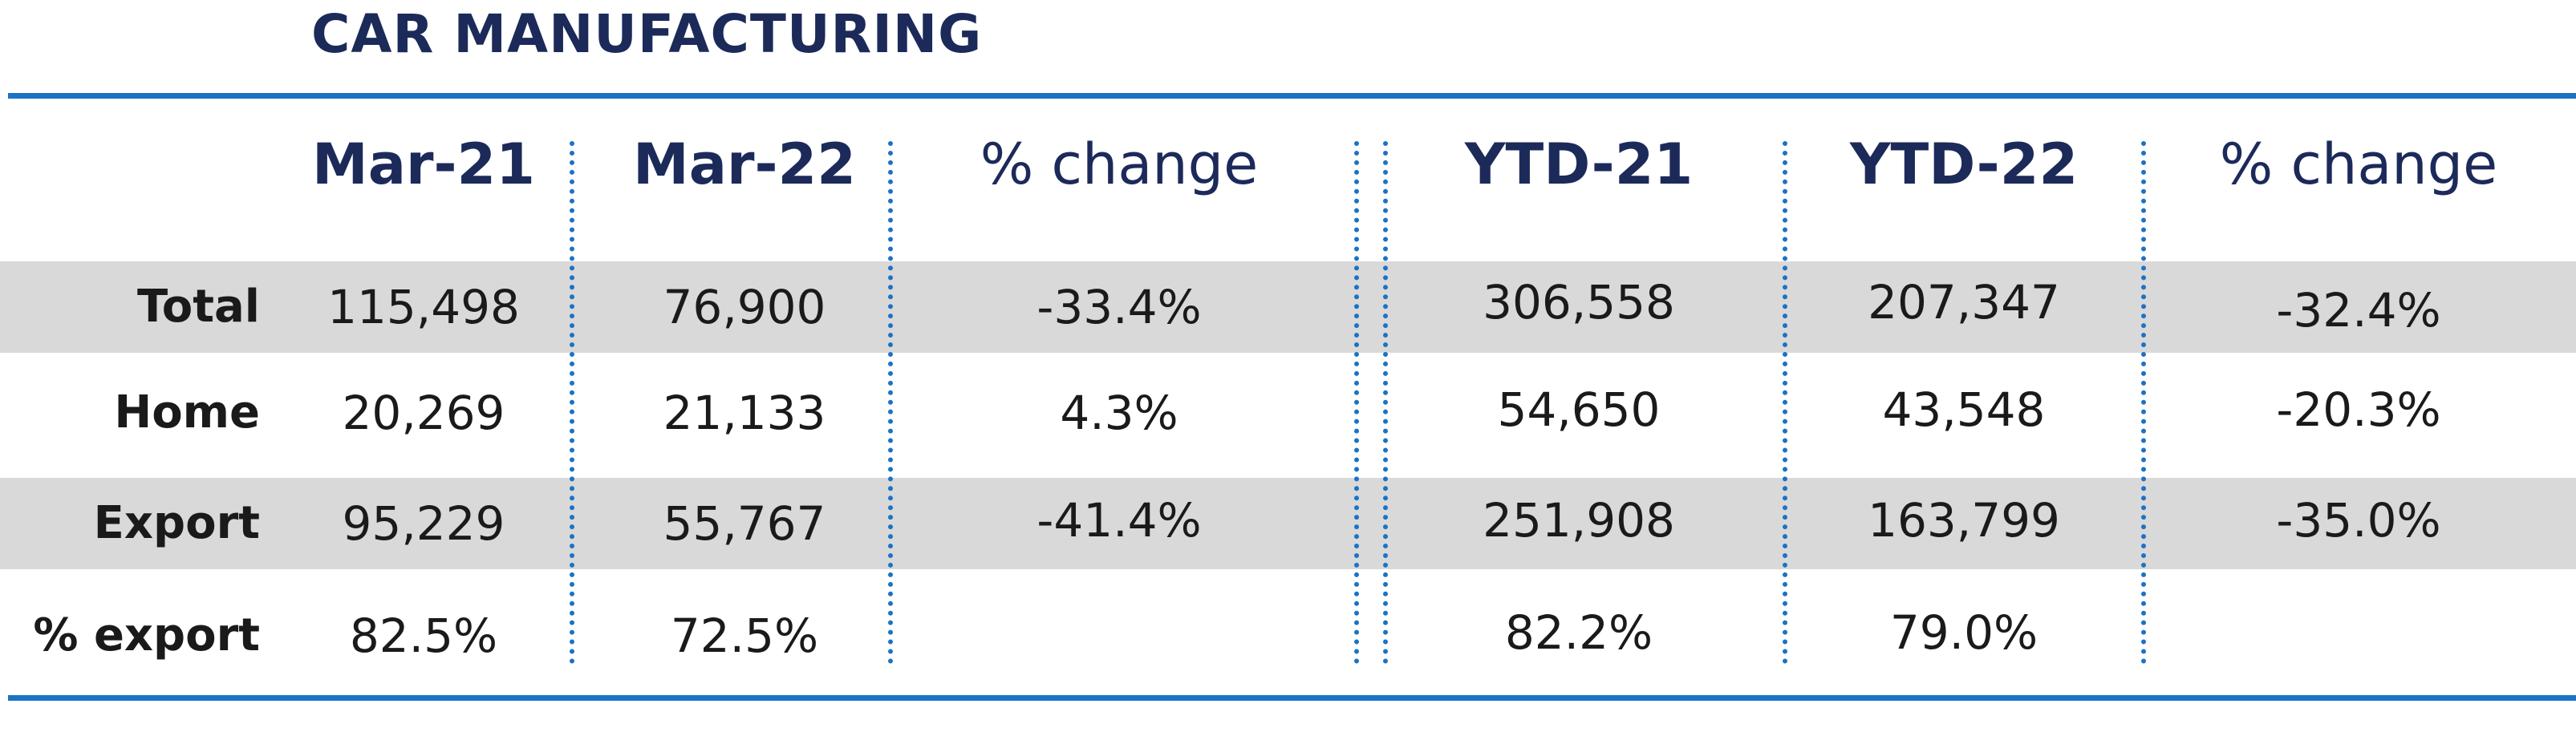  Describe the element at coordinates (176, 523) in the screenshot. I see `row-label-export: Export` at that location.